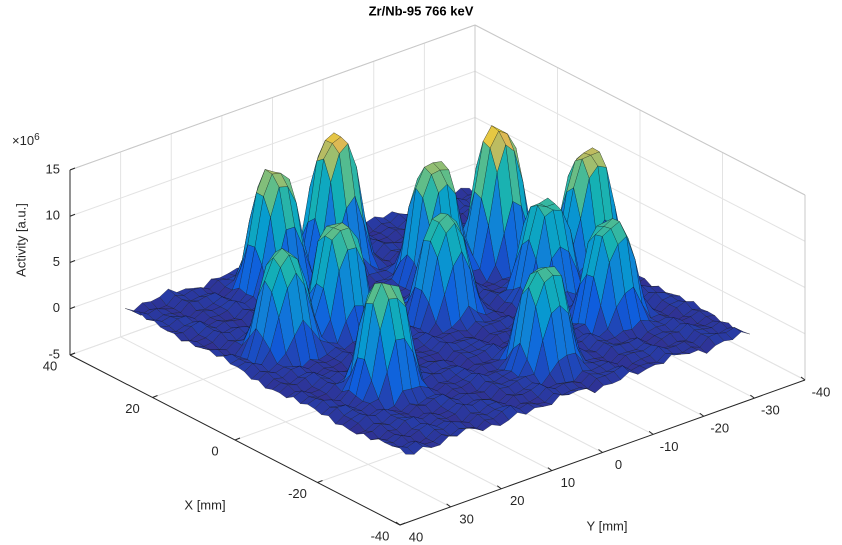  What do you see at coordinates (669, 446) in the screenshot?
I see `y-tick-label: -10` at bounding box center [669, 446].